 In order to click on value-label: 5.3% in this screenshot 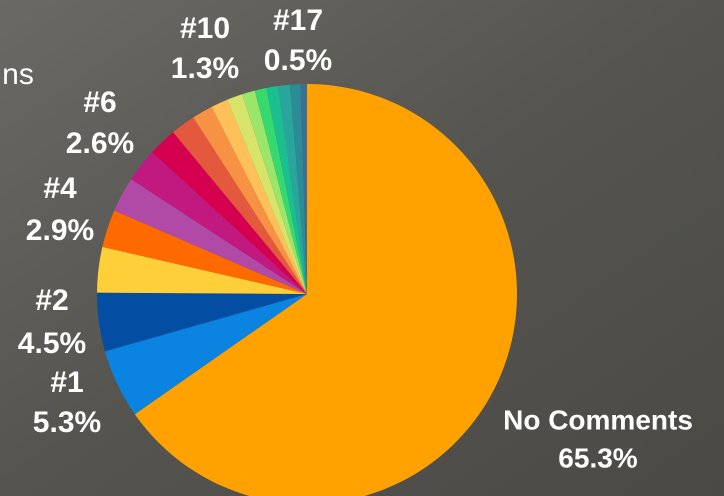, I will do `click(67, 422)`.